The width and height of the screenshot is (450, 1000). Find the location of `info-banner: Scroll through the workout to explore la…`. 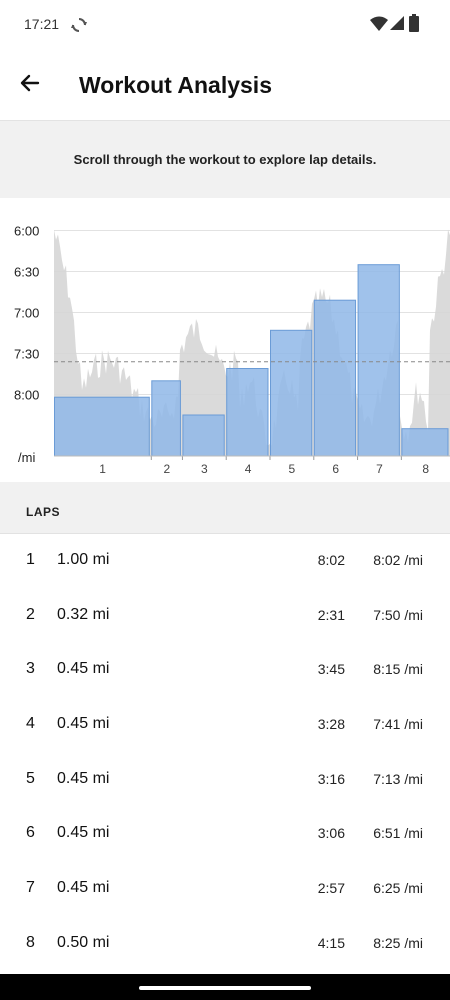

info-banner: Scroll through the workout to explore la… is located at coordinates (225, 159).